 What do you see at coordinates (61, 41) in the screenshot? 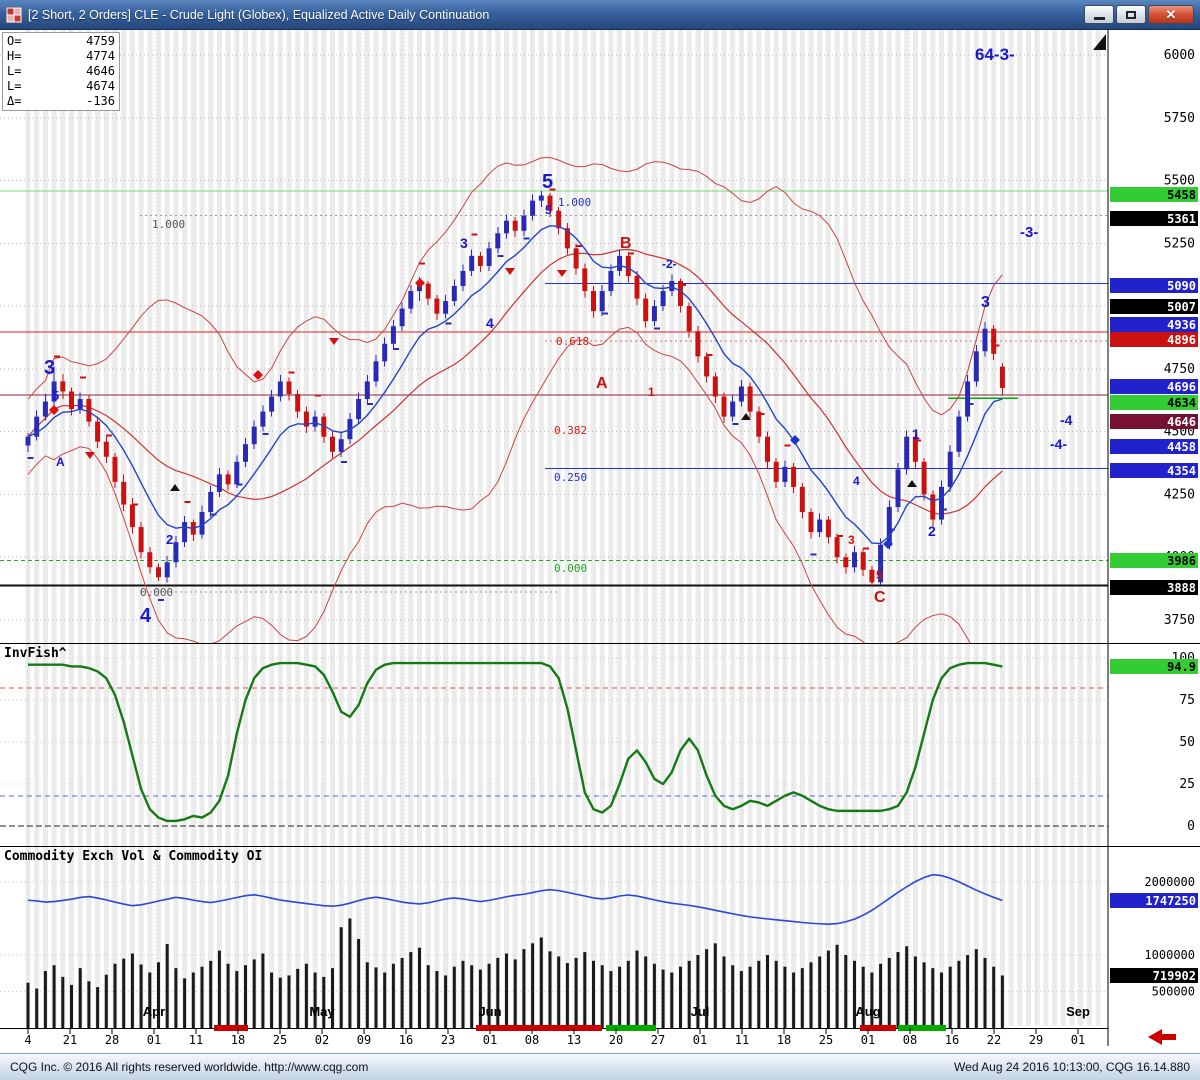
I see `quote-row: O= 4759` at bounding box center [61, 41].